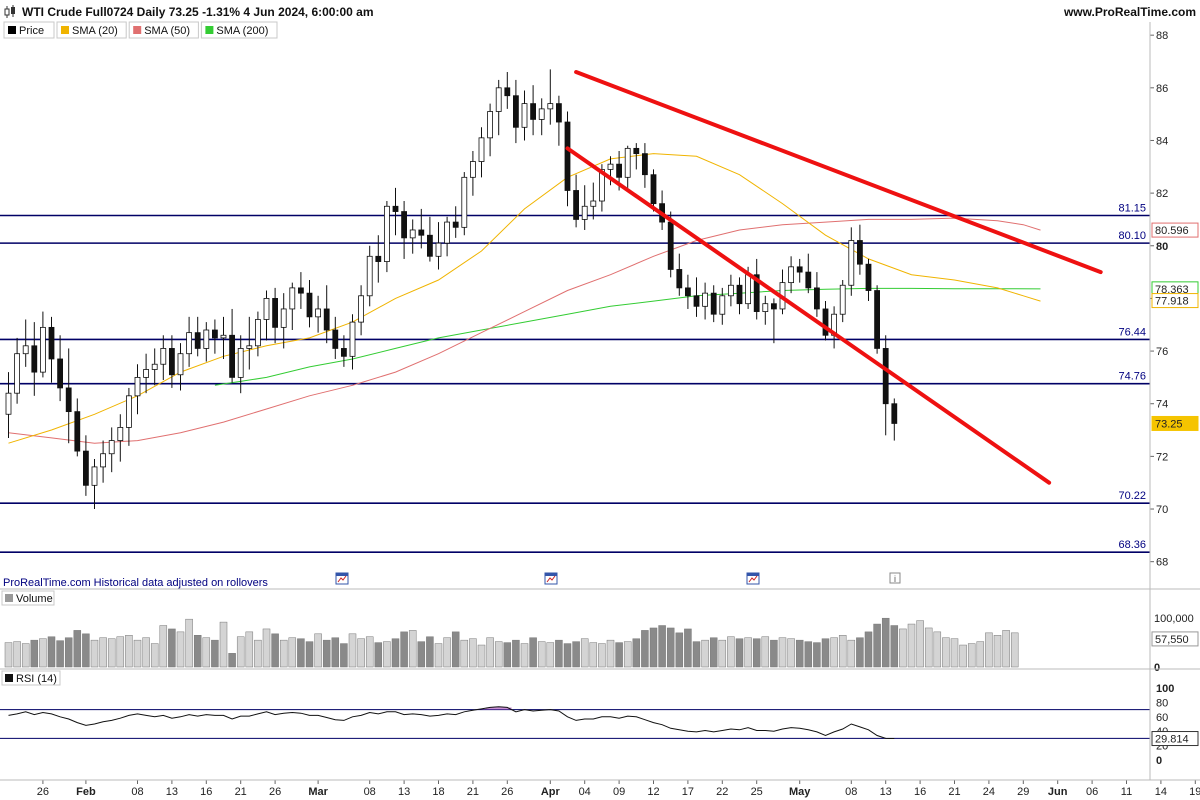  I want to click on level-label: 81.15, so click(1132, 208).